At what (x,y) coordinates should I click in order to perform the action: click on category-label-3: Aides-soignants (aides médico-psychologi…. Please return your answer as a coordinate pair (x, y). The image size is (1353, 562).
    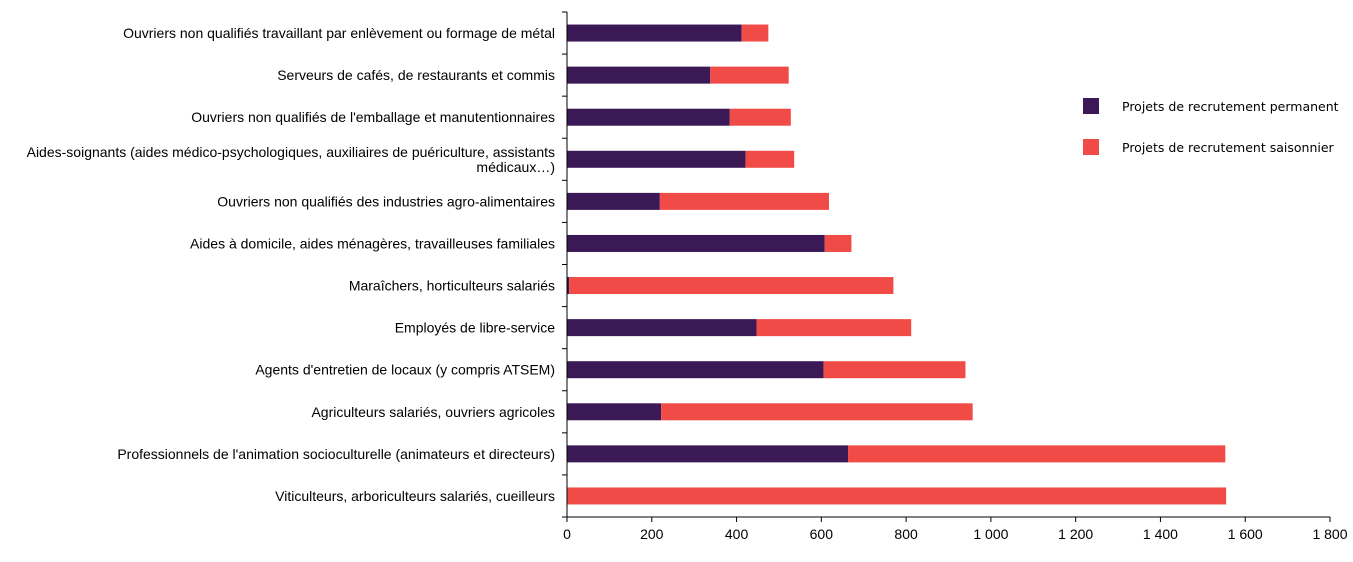
    Looking at the image, I should click on (291, 159).